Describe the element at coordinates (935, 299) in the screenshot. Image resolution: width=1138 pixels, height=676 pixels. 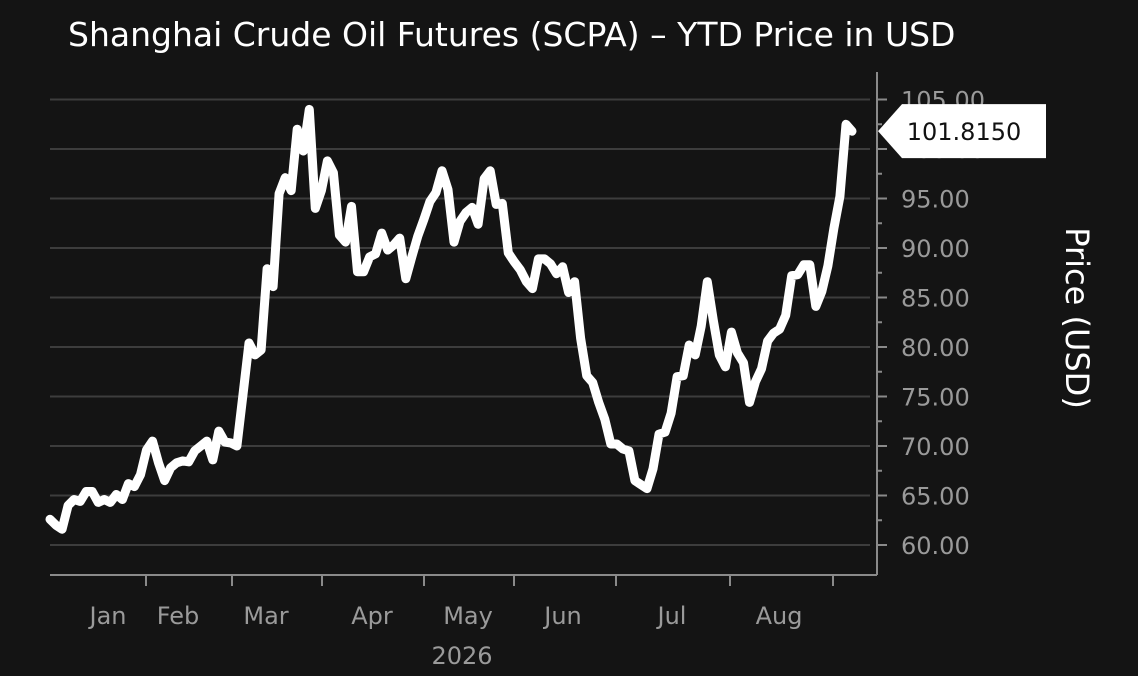
I see `y-tick-label: 85.00` at that location.